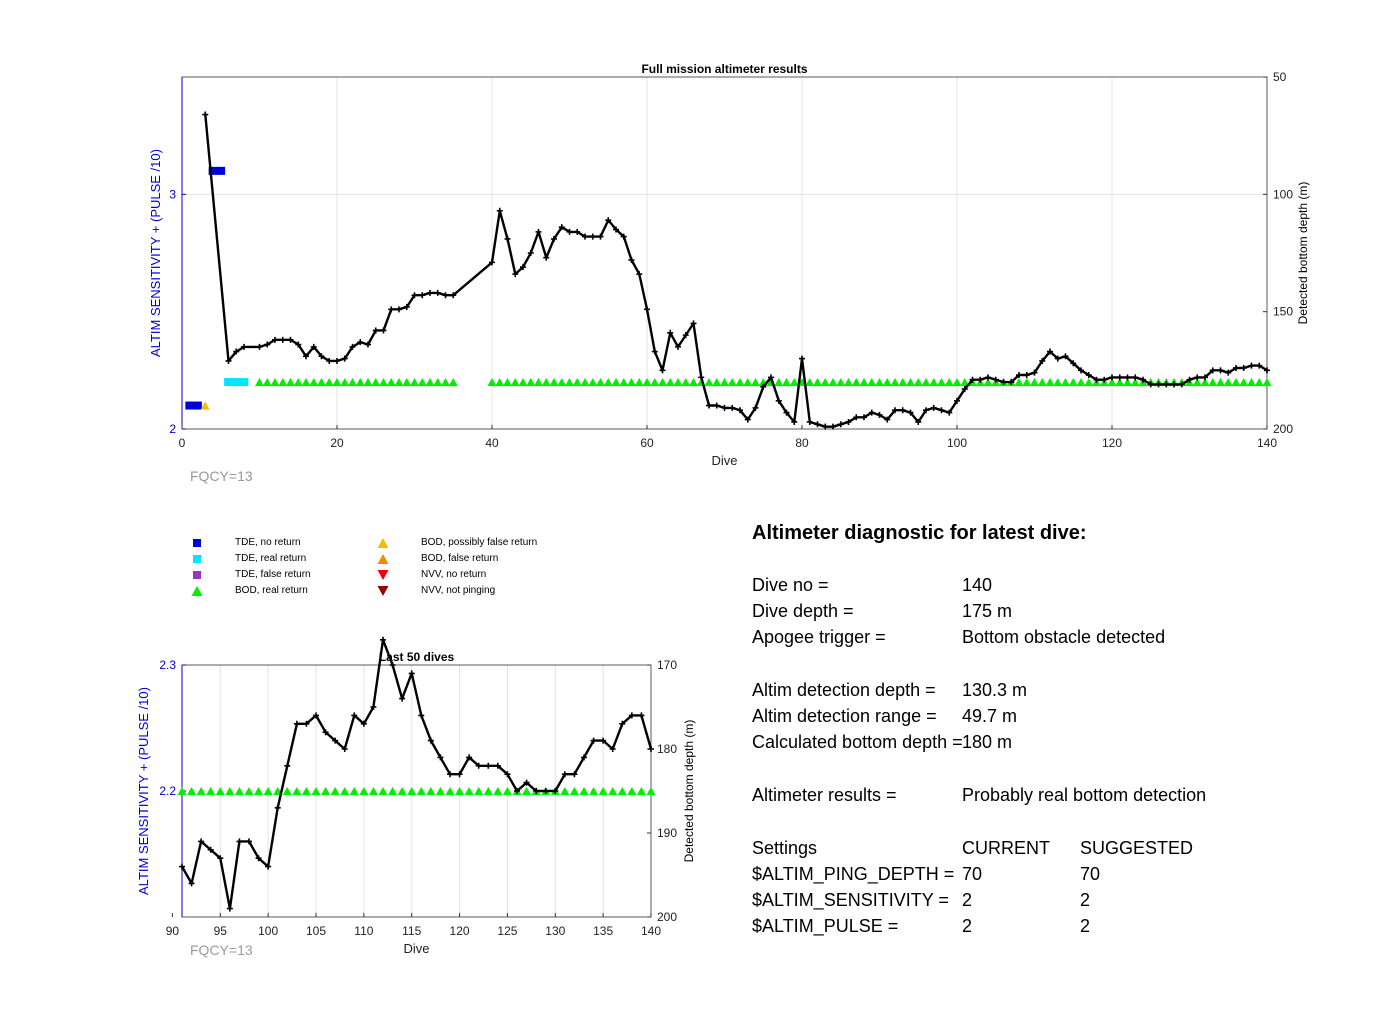 The image size is (1400, 1032). What do you see at coordinates (383, 542) in the screenshot?
I see `bod-possibly-false-return-legend-icon` at bounding box center [383, 542].